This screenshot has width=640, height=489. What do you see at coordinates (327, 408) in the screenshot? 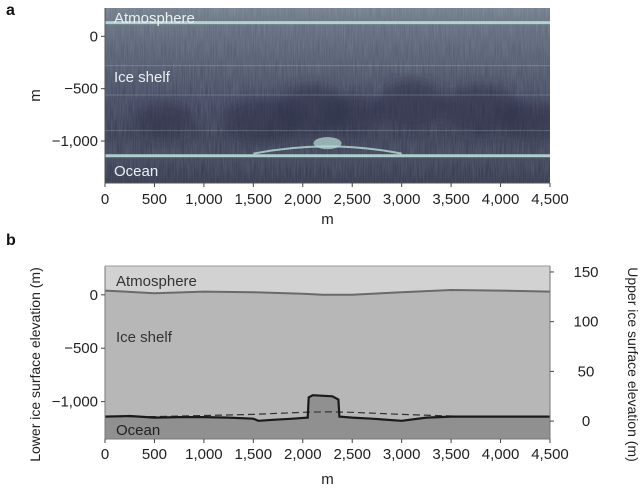
I see `lower-surface-line` at bounding box center [327, 408].